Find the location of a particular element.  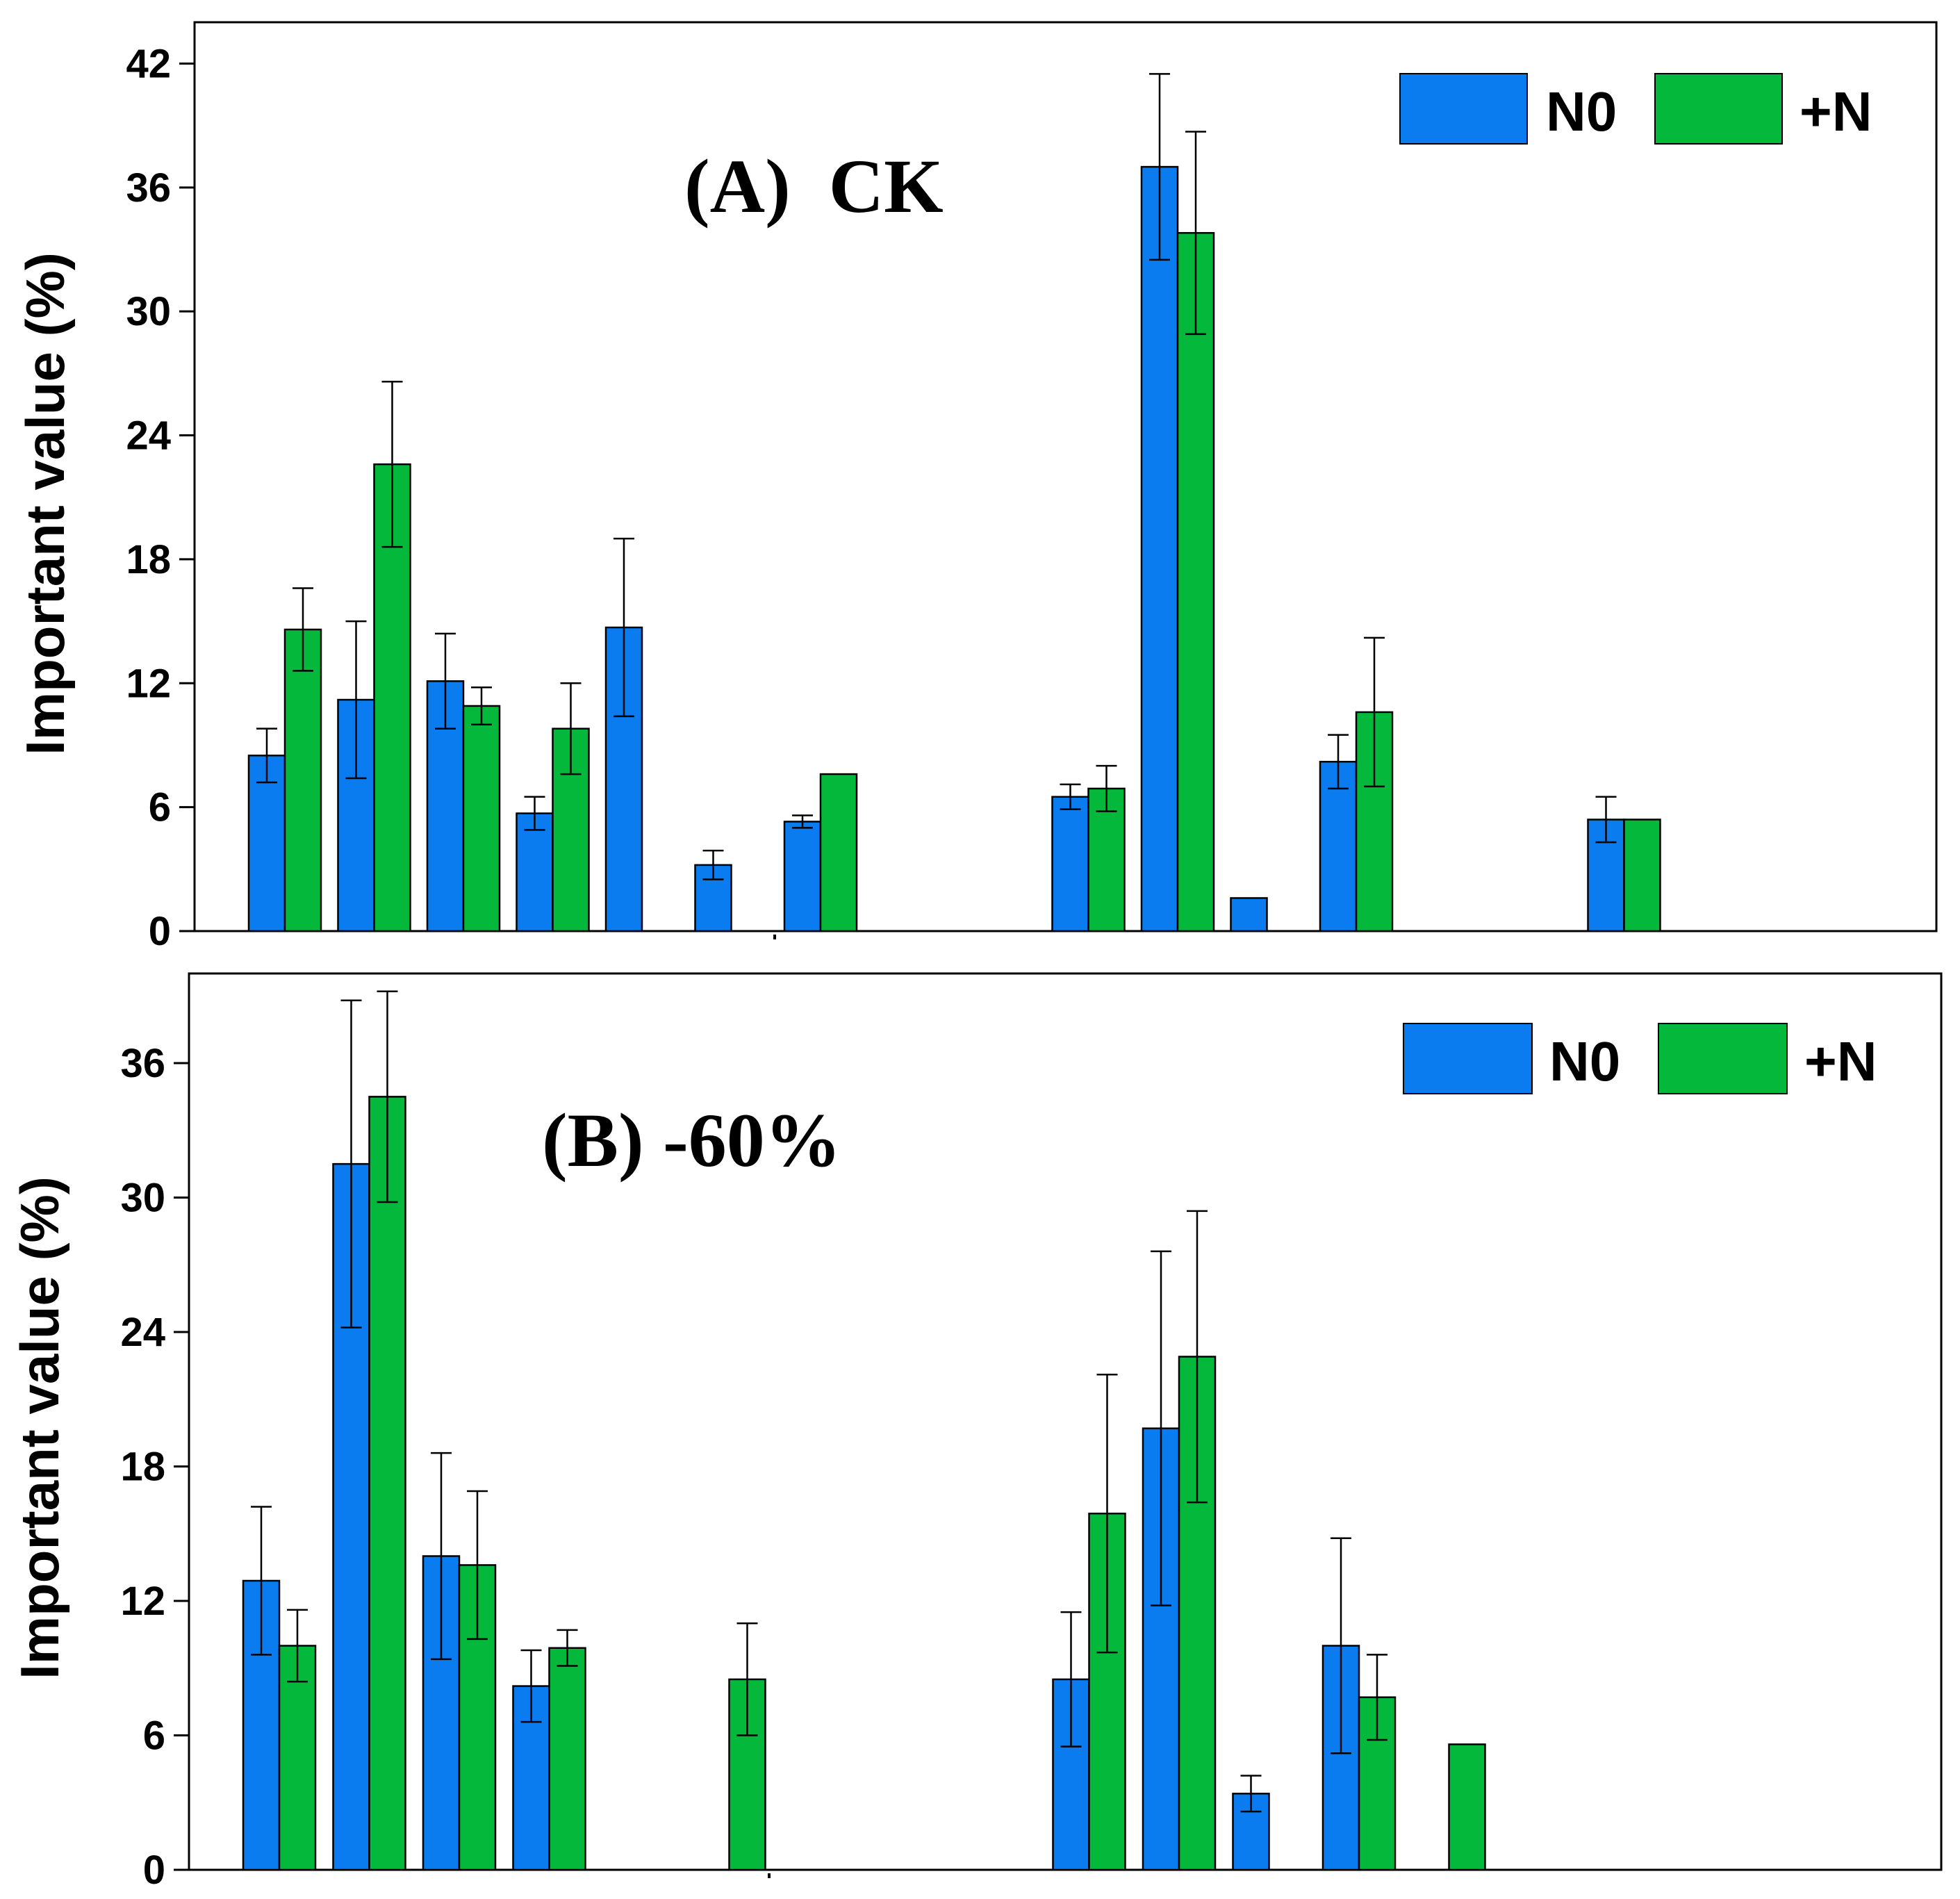

panel-title: (B) -60% is located at coordinates (691, 1140).